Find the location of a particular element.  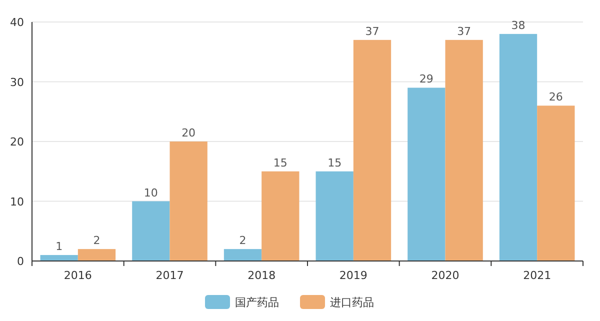

x-tick-label: 2020 is located at coordinates (445, 275).